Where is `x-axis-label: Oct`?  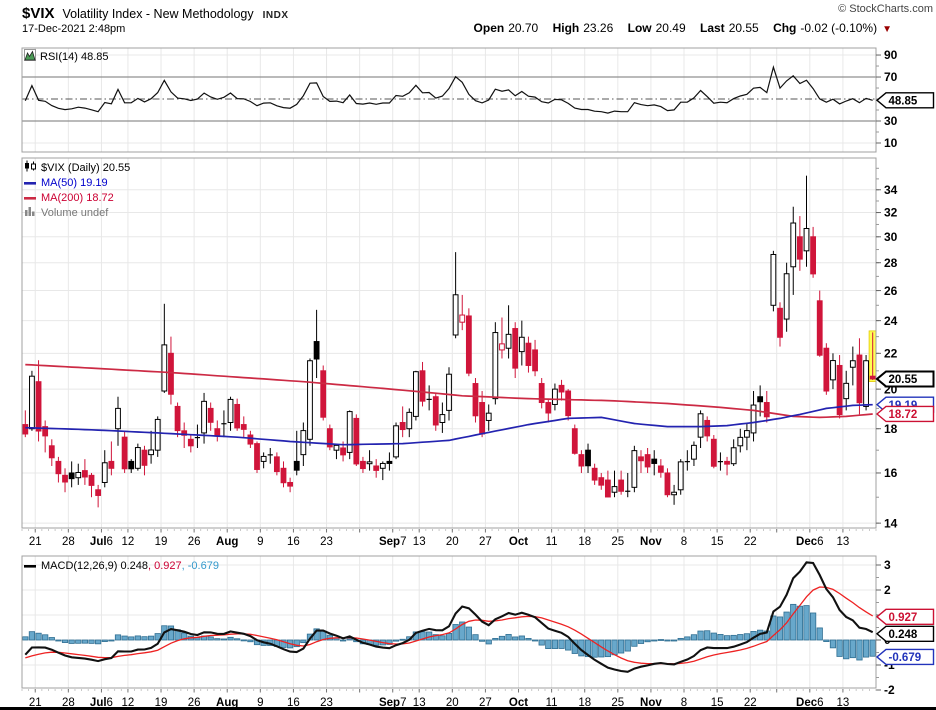
x-axis-label: Oct is located at coordinates (518, 703).